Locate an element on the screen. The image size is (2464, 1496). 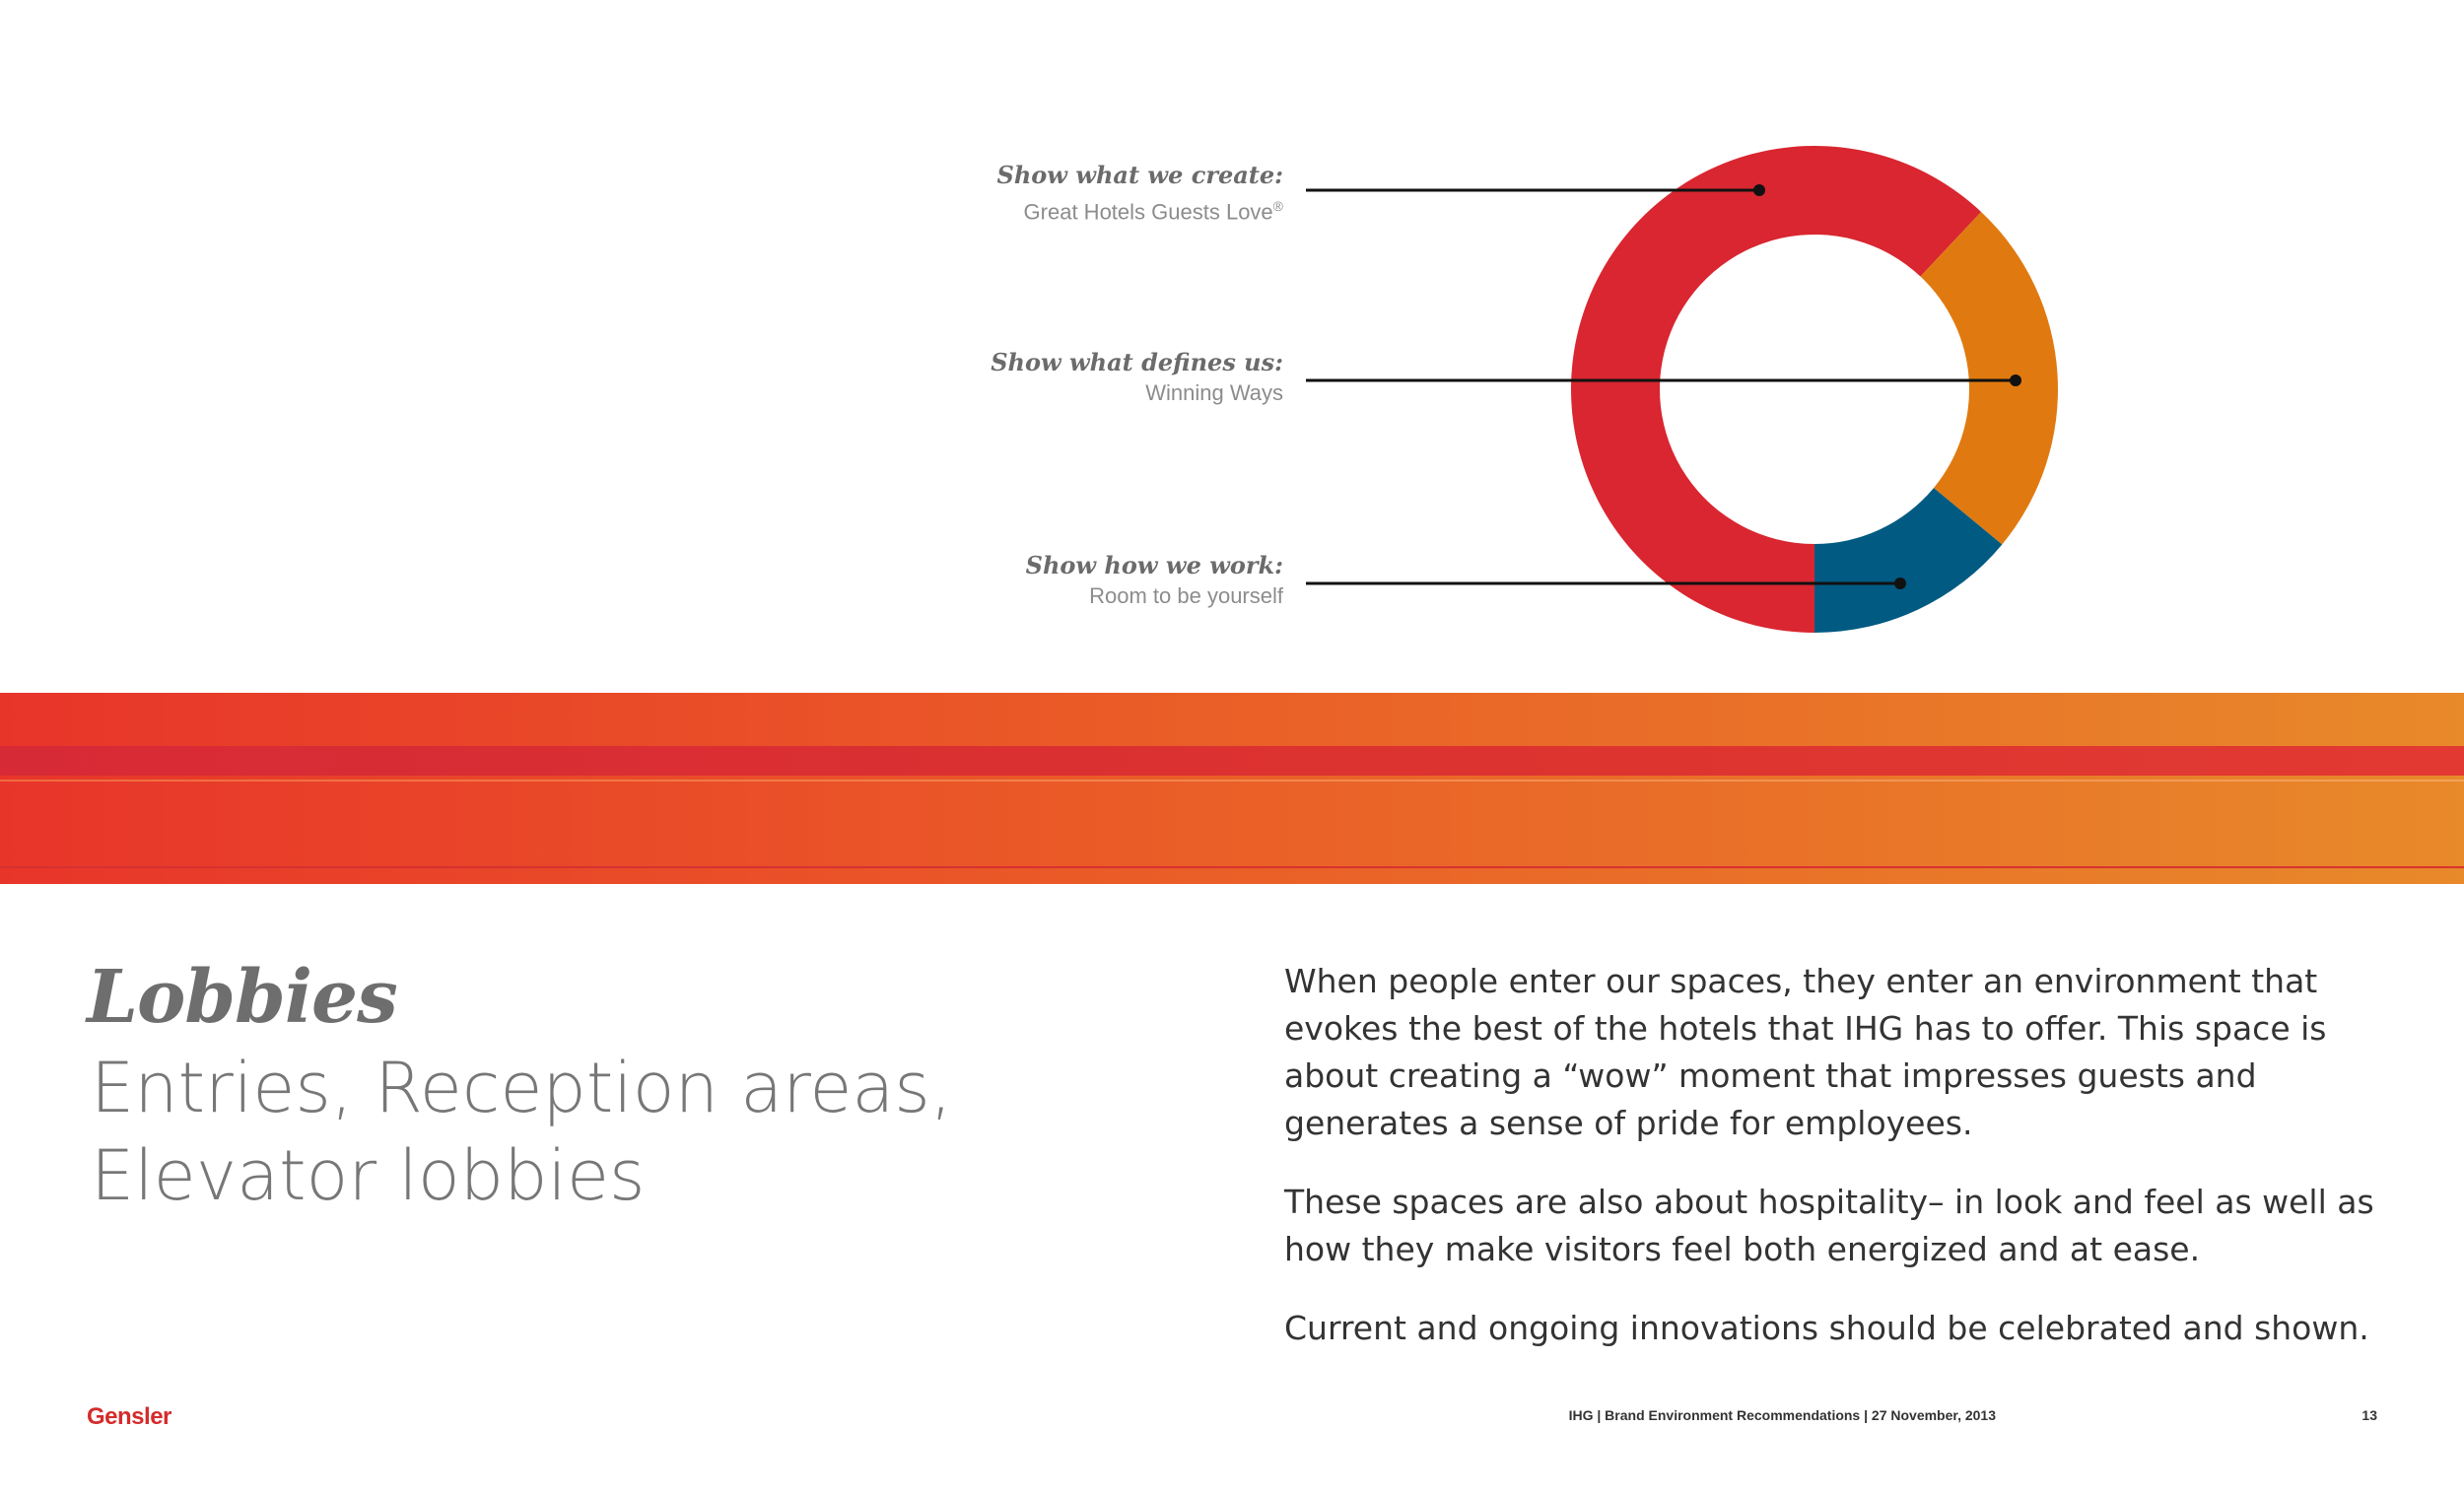
callout-defines-text: Winning Ways is located at coordinates (1214, 392).